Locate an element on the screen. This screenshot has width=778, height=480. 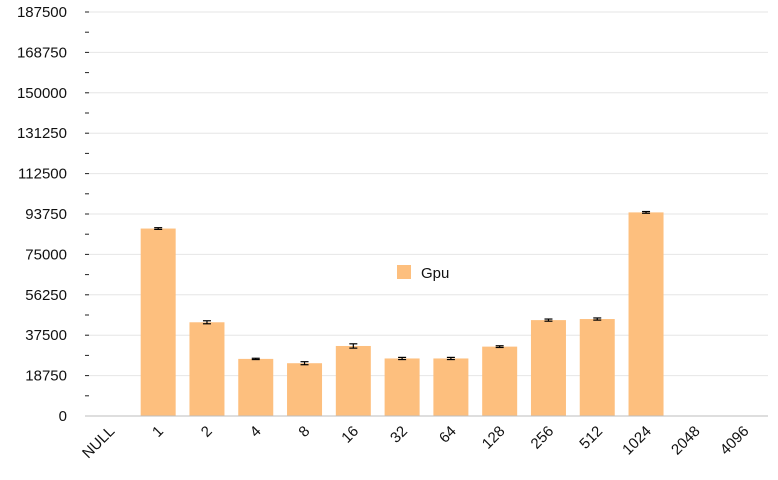
y-tick-label: 112500 is located at coordinates (42, 174).